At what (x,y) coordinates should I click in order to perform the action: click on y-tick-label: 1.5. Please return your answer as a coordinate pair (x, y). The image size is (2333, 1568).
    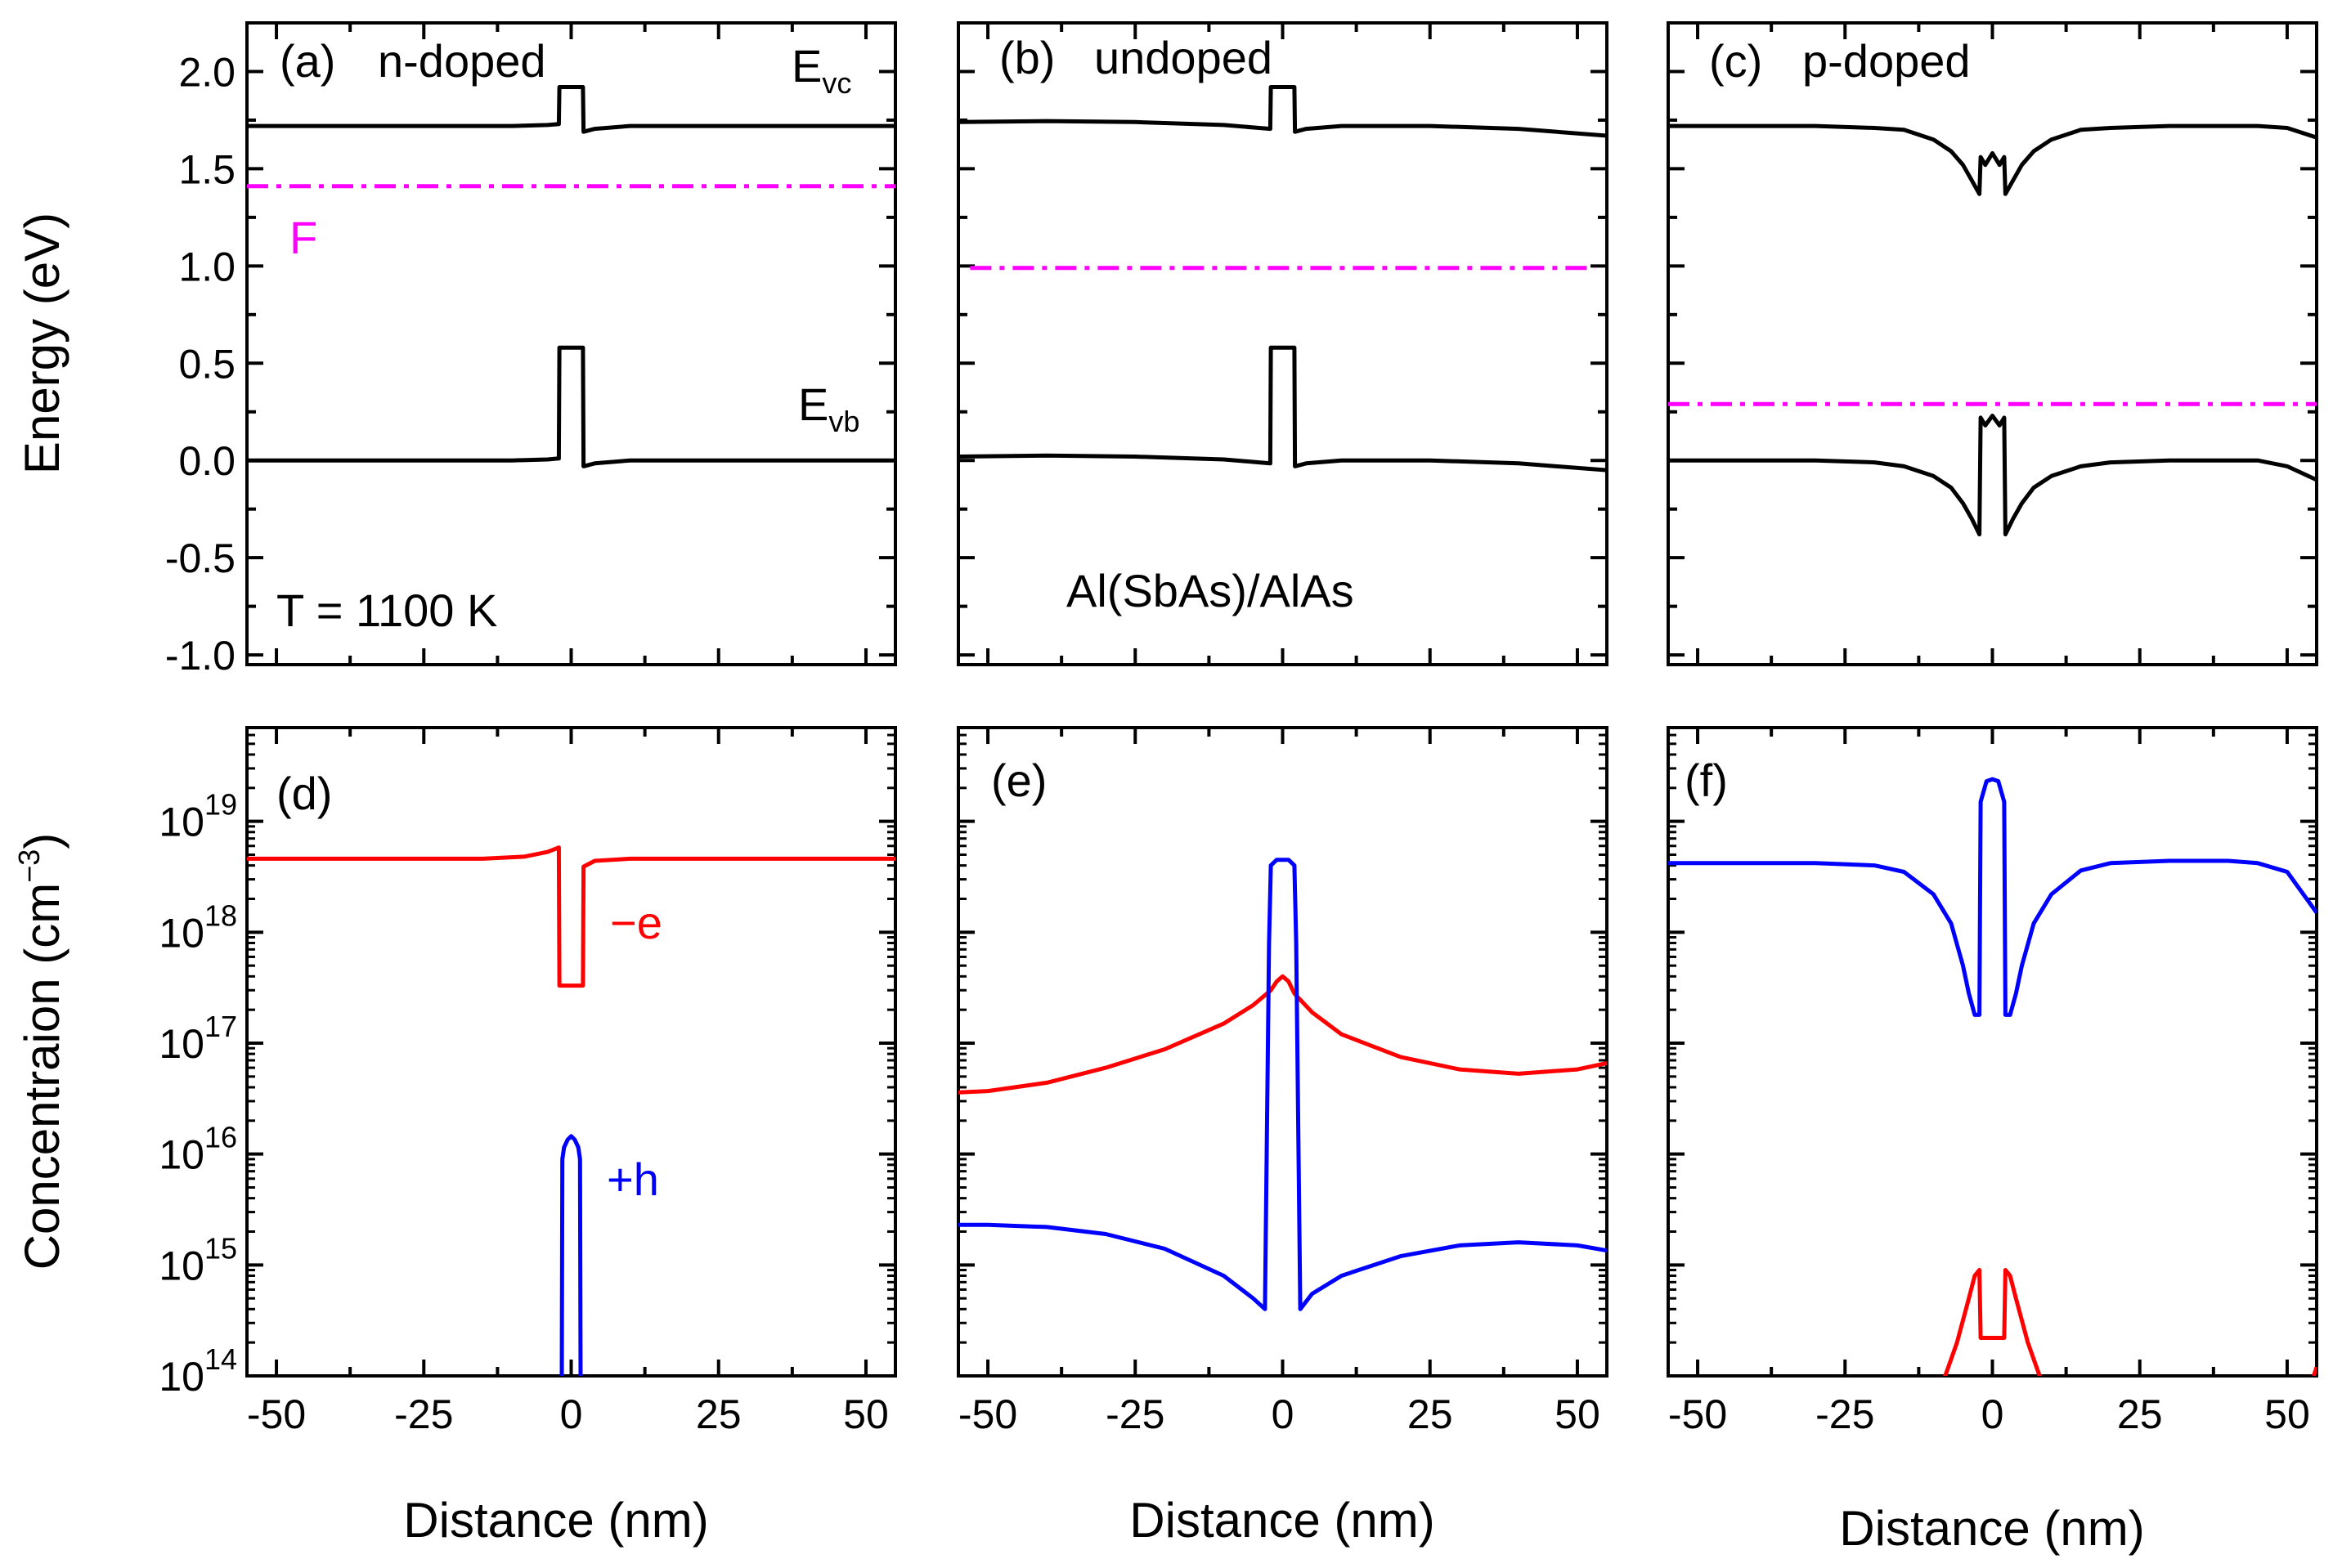
    Looking at the image, I should click on (207, 169).